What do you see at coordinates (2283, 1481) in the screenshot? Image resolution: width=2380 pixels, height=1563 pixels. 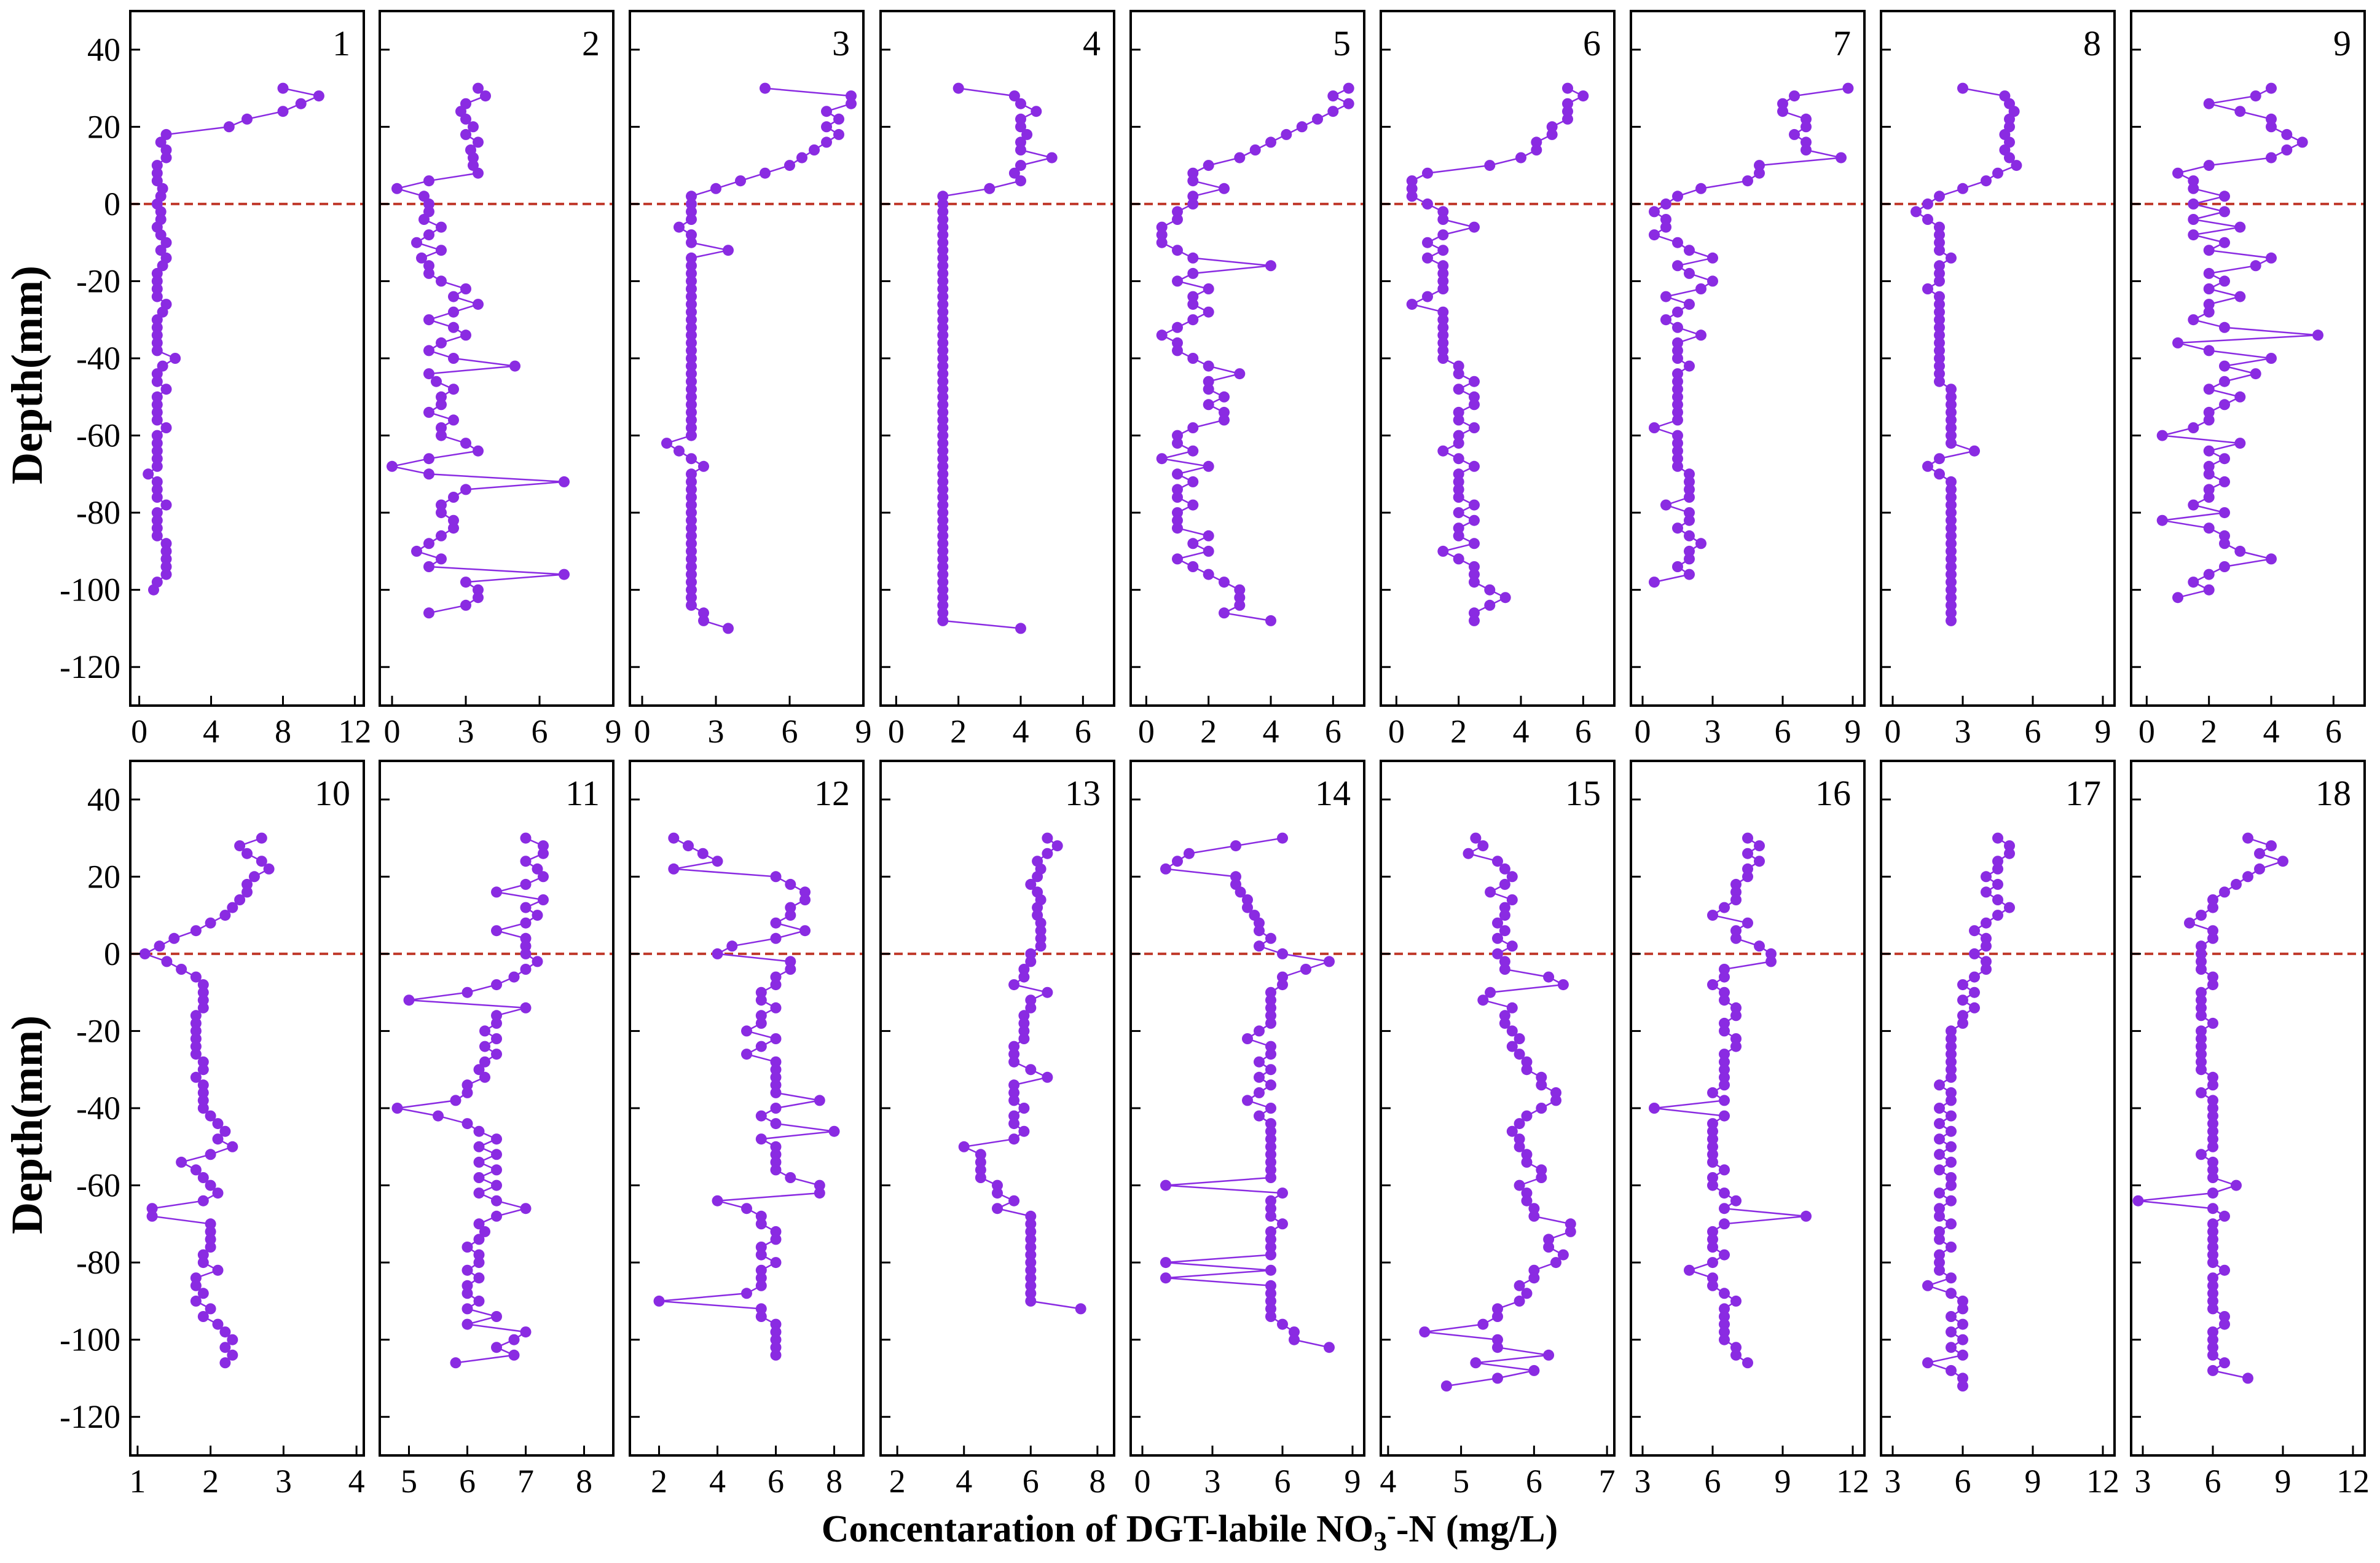 I see `x-tick-label: 9` at bounding box center [2283, 1481].